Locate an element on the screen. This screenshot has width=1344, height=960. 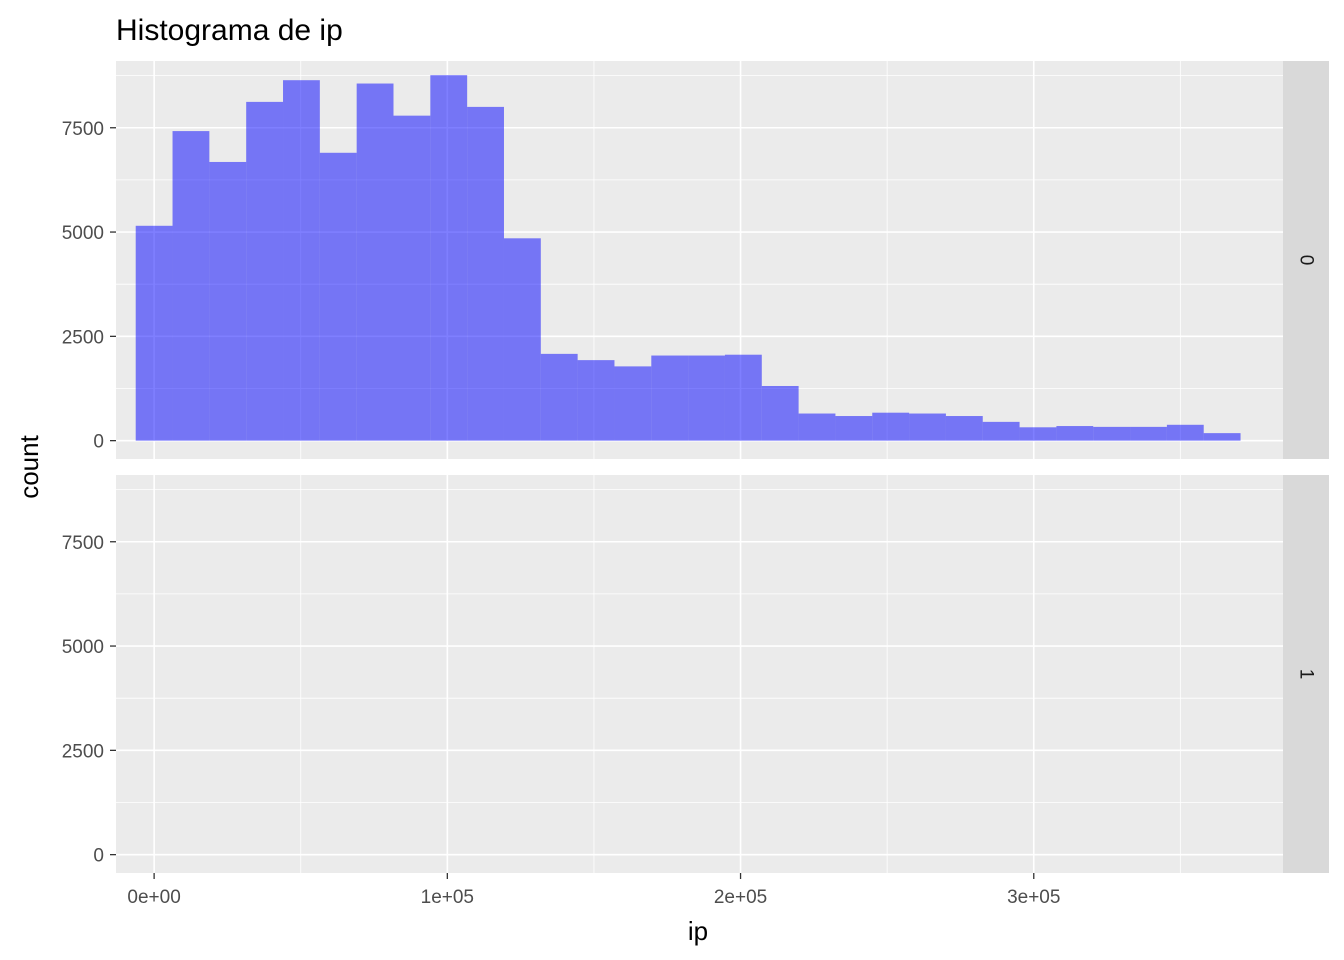
x-axis-title: ip is located at coordinates (698, 931).